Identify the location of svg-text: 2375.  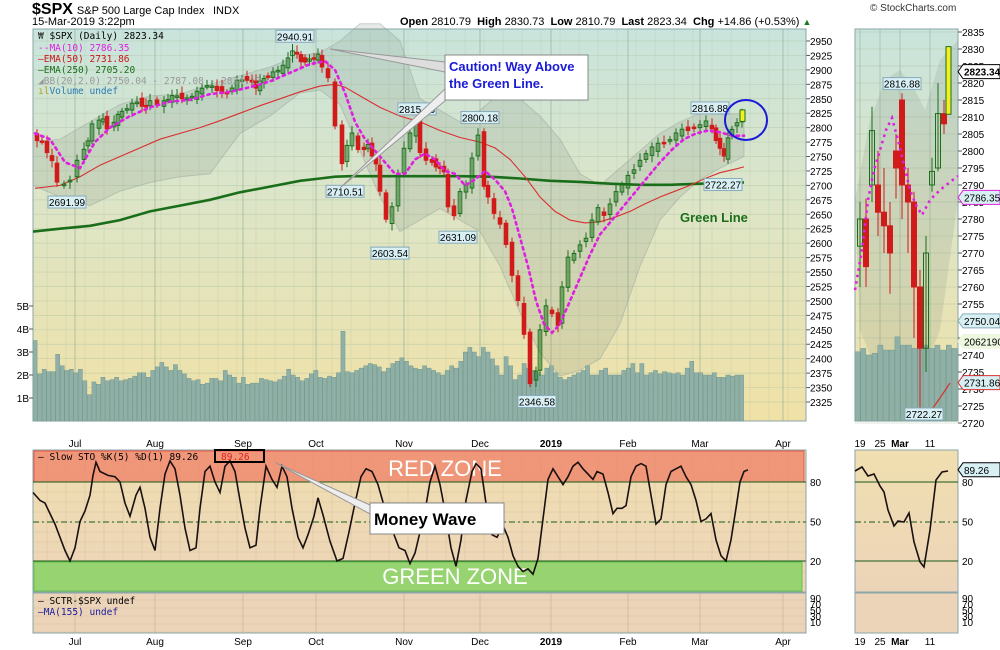
(821, 374).